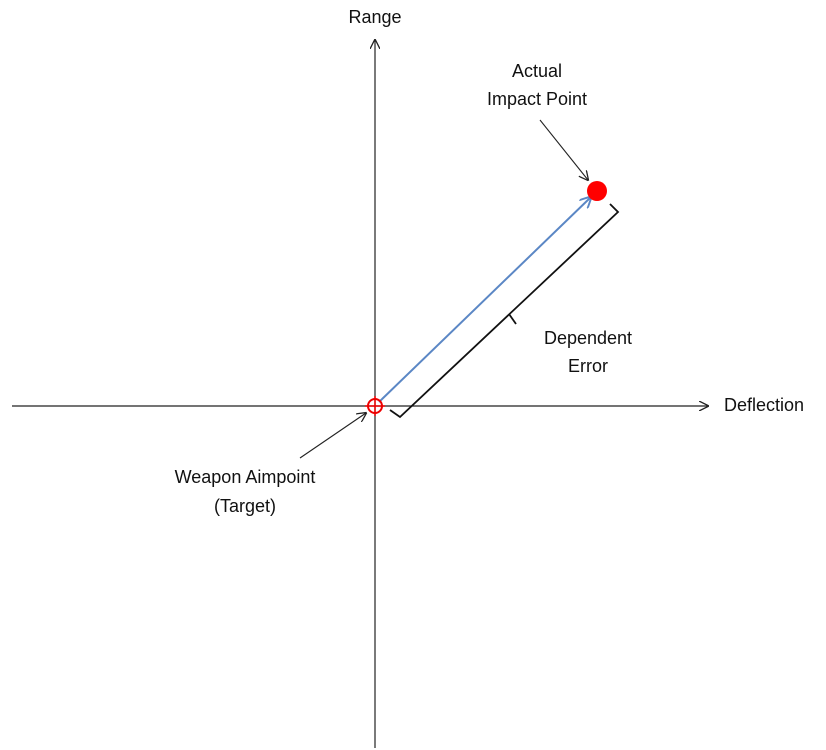  I want to click on range-label: Range, so click(374, 17).